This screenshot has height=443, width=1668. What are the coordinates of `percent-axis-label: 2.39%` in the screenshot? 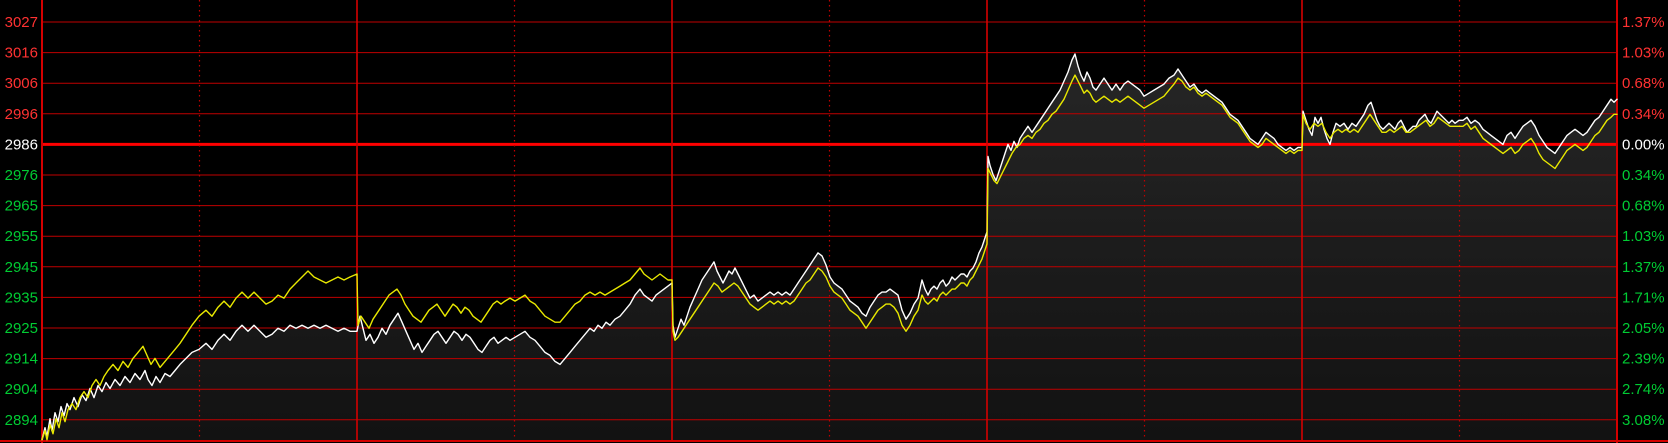 It's located at (1643, 359).